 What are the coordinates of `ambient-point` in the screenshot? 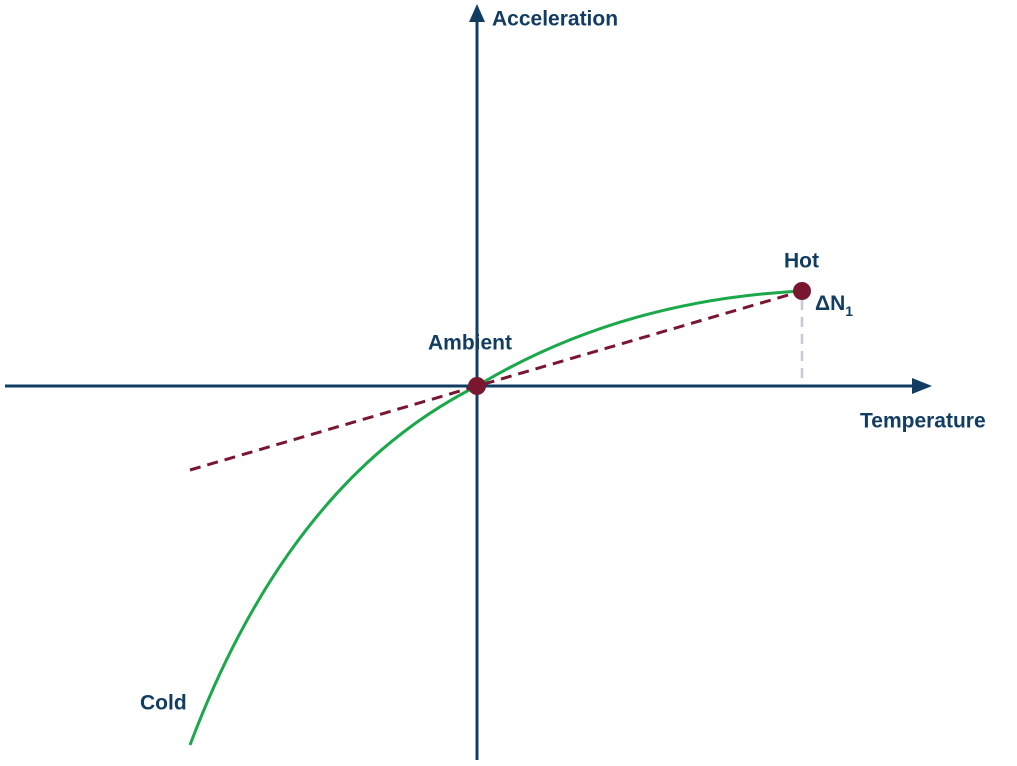 It's located at (477, 386).